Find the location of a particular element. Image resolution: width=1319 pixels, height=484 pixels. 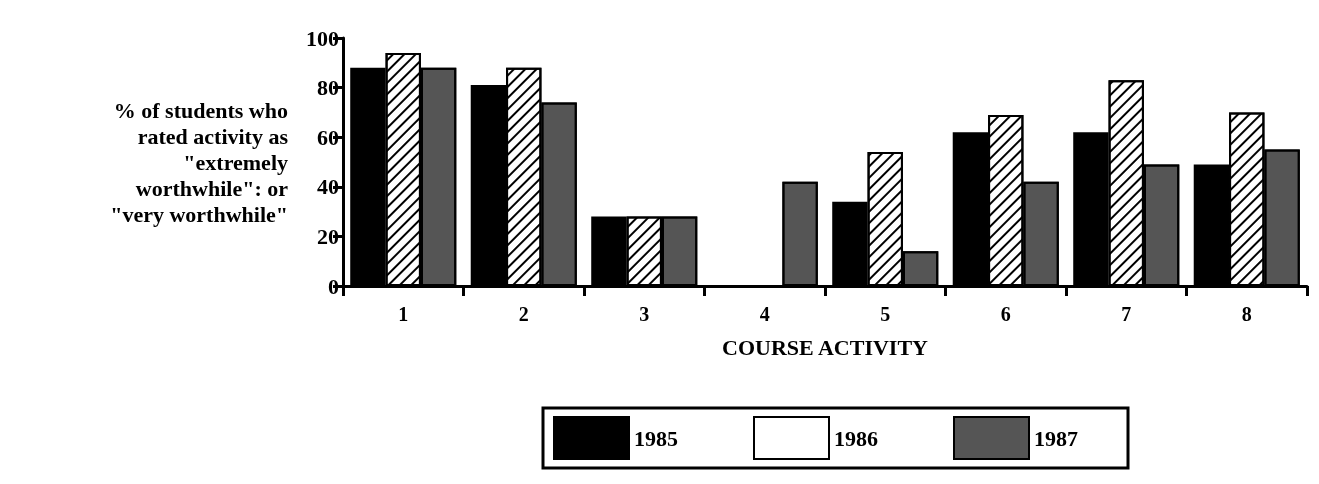

x-tick-label: 1 is located at coordinates (403, 314).